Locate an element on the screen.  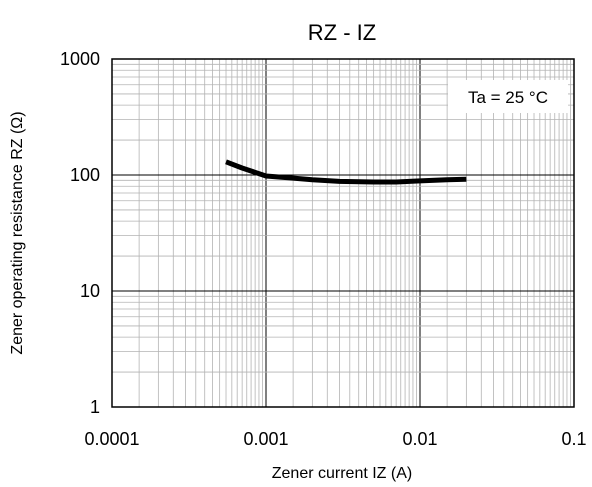
x-tick-label: 0.0001 is located at coordinates (111, 439).